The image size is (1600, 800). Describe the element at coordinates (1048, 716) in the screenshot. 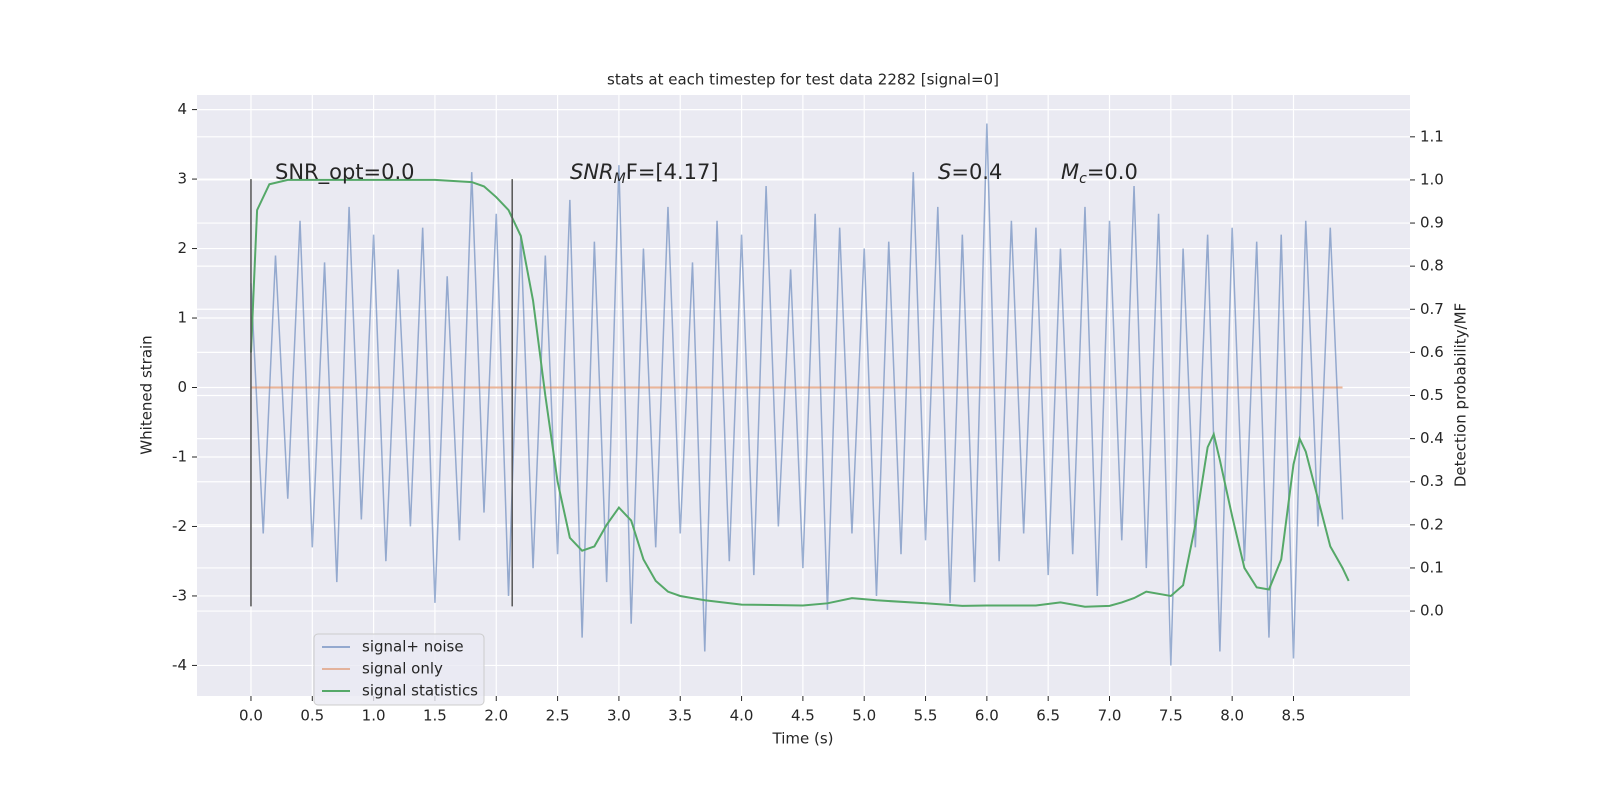

I see `x-tick-label: 6.5` at that location.